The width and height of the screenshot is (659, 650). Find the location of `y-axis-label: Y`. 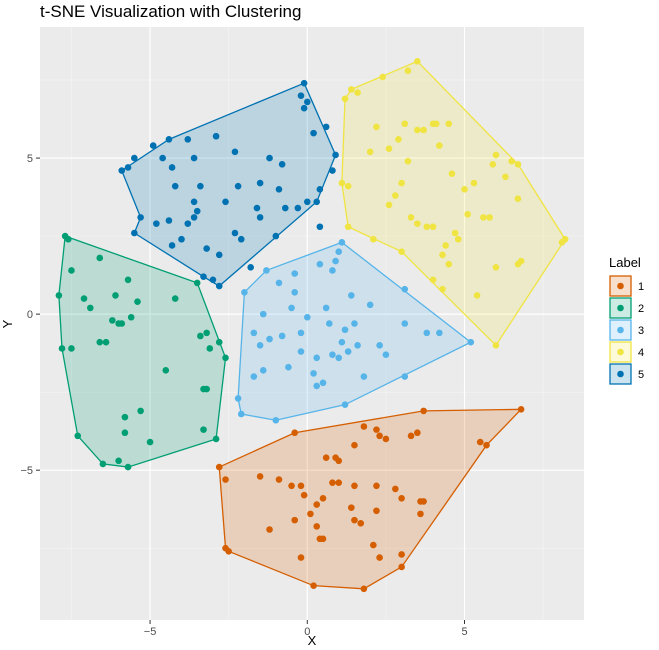

y-axis-label: Y is located at coordinates (7, 323).